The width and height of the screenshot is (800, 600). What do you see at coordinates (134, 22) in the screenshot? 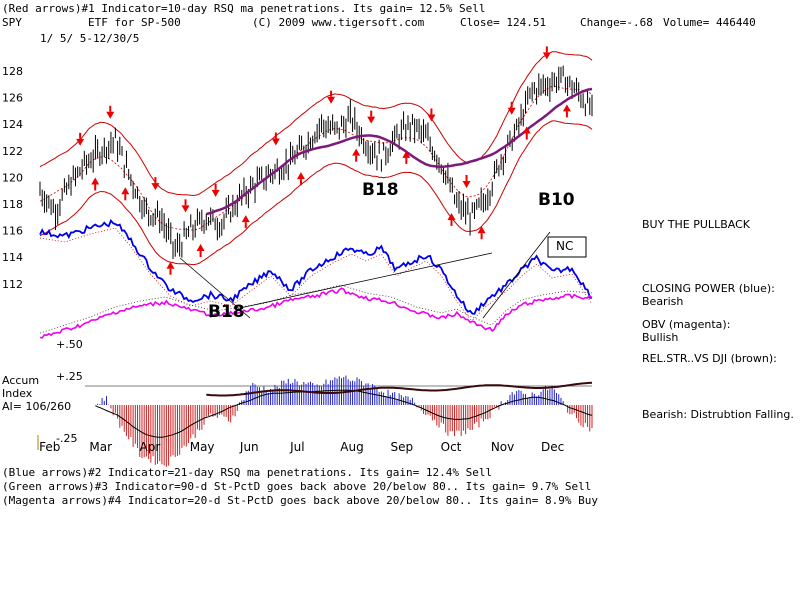
I see `etf-label: ETF for SP-500` at bounding box center [134, 22].